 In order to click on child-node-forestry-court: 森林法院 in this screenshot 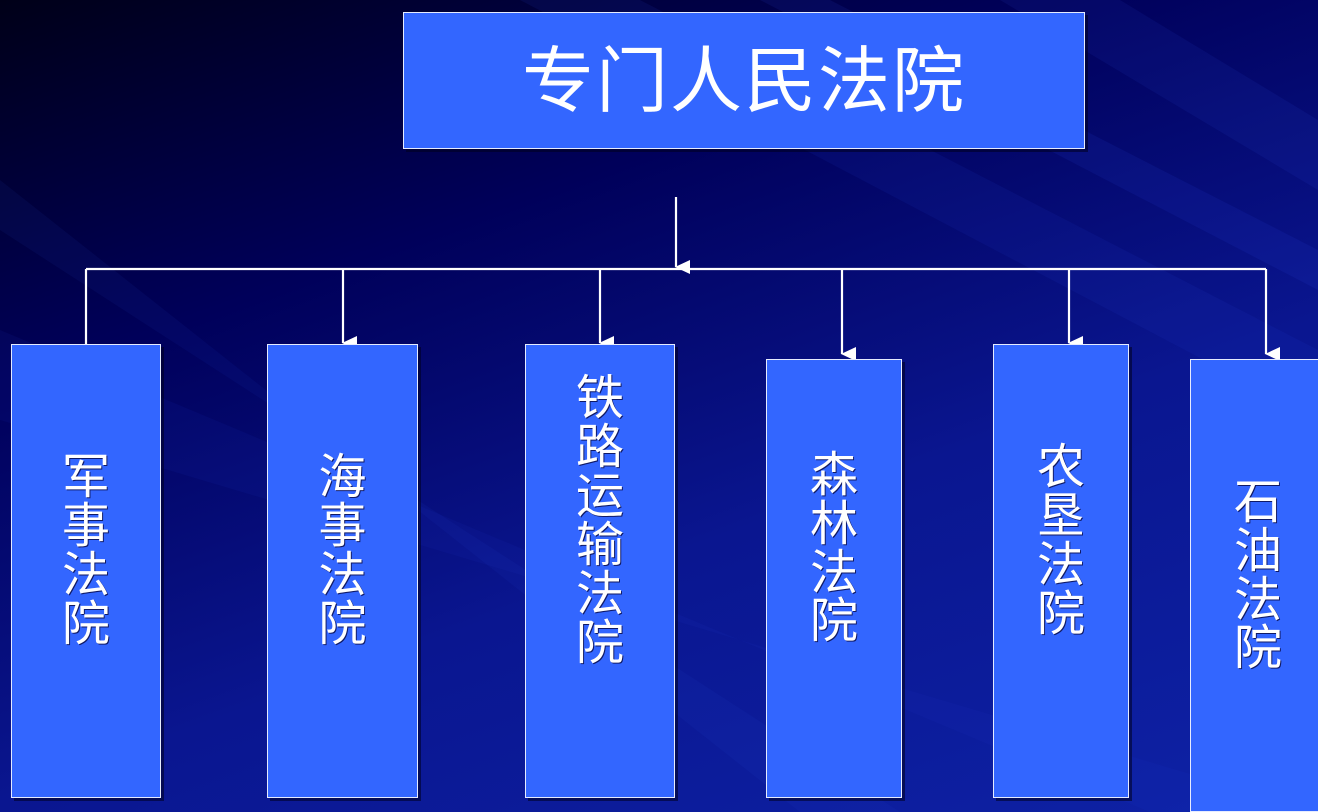, I will do `click(834, 578)`.